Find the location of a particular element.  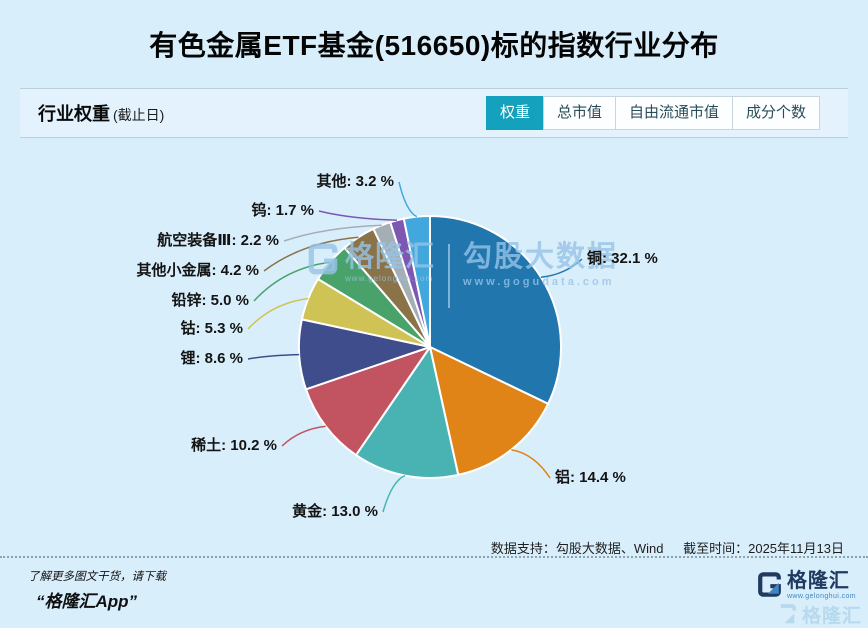

pie-label-4: 锂: 8.6 % is located at coordinates (211, 358).